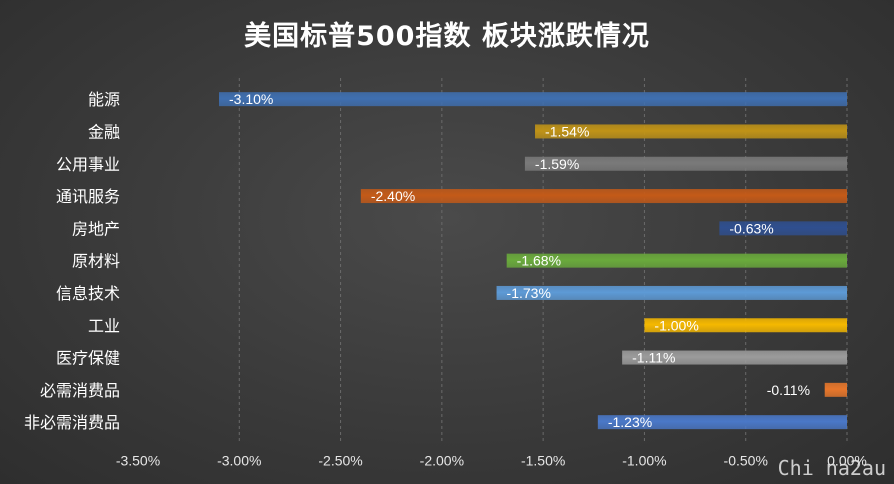 This screenshot has width=894, height=484. Describe the element at coordinates (96, 261) in the screenshot. I see `category-label: 原材料` at that location.